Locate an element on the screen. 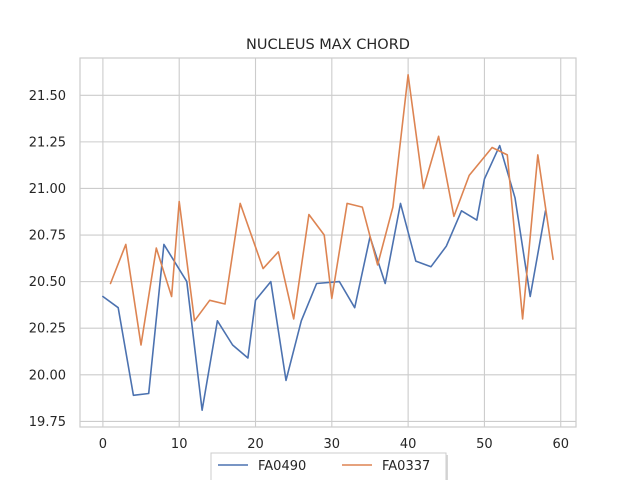 This screenshot has width=640, height=480. y-tick-label: 20.50 is located at coordinates (47, 282).